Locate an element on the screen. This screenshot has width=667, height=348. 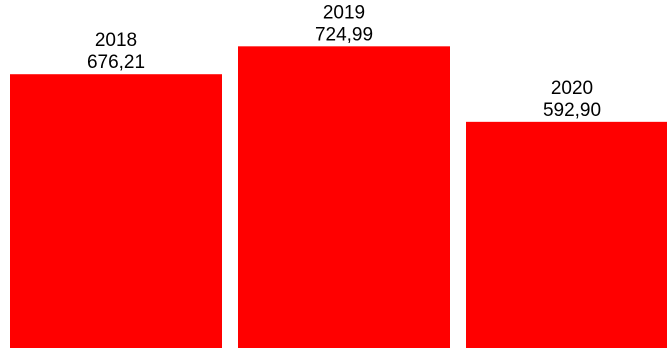
category-label-2018: 2018 is located at coordinates (116, 40).